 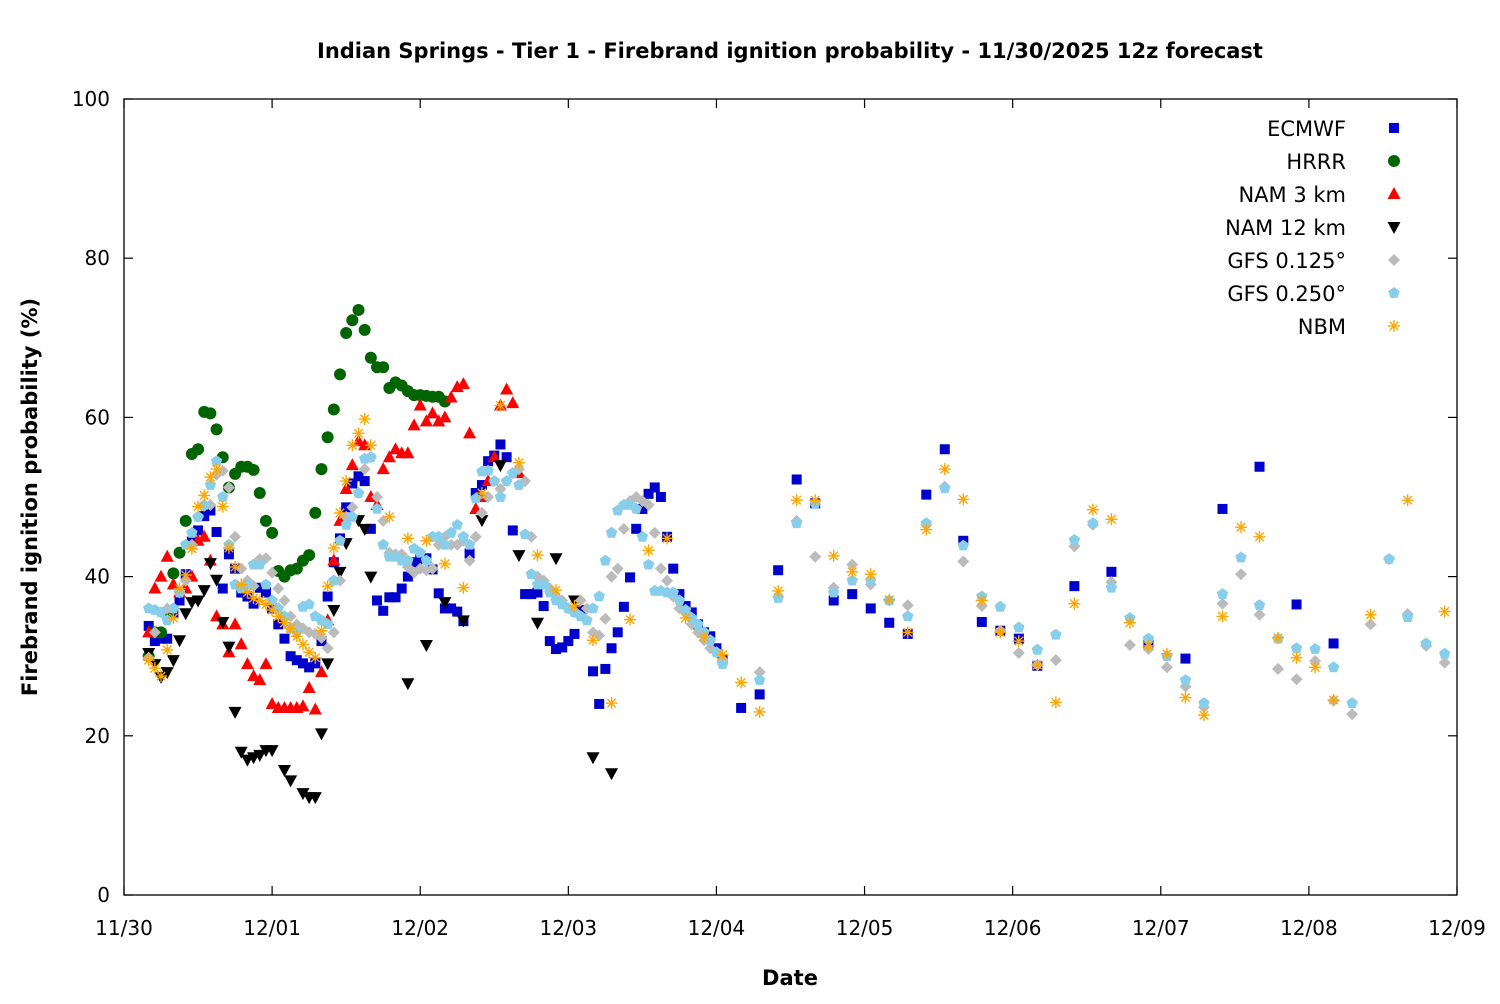 I want to click on x-tick-label: 12/05, so click(x=865, y=928).